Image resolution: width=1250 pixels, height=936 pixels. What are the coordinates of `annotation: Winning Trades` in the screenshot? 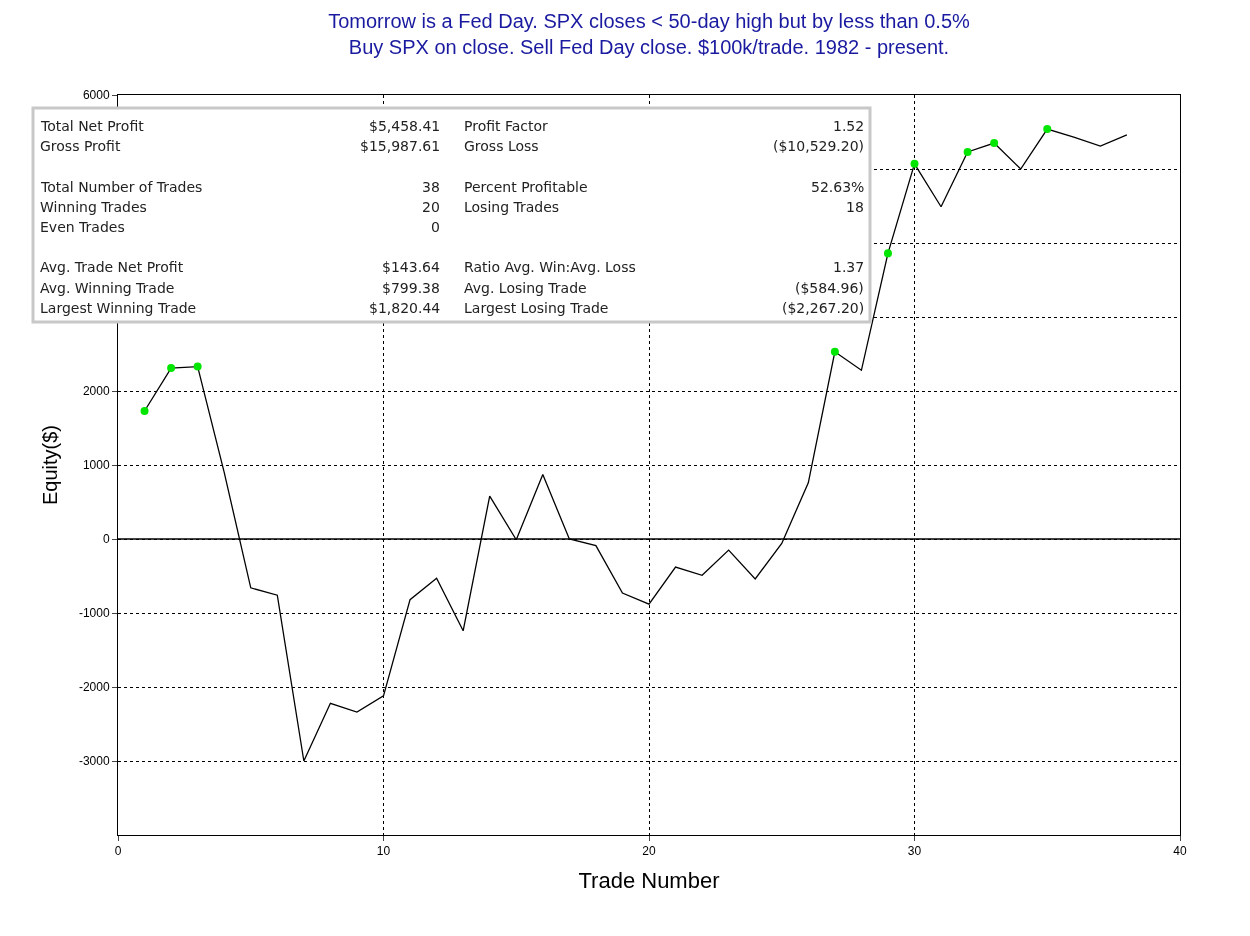 It's located at (93, 207).